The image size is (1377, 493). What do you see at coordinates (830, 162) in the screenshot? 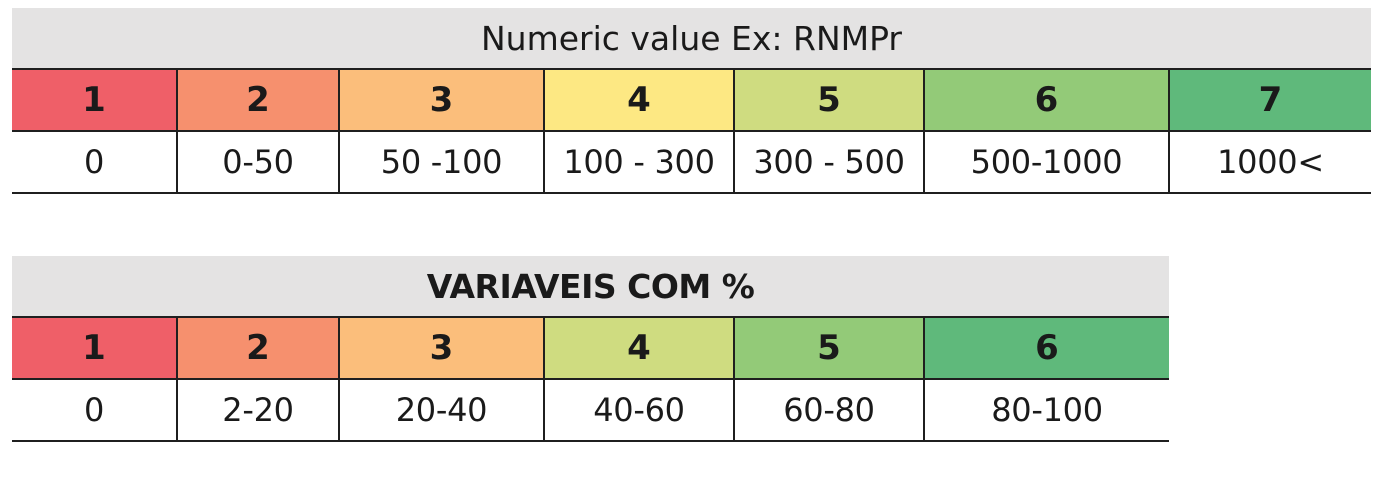
I see `scale-range-cell: 300 - 500` at bounding box center [830, 162].